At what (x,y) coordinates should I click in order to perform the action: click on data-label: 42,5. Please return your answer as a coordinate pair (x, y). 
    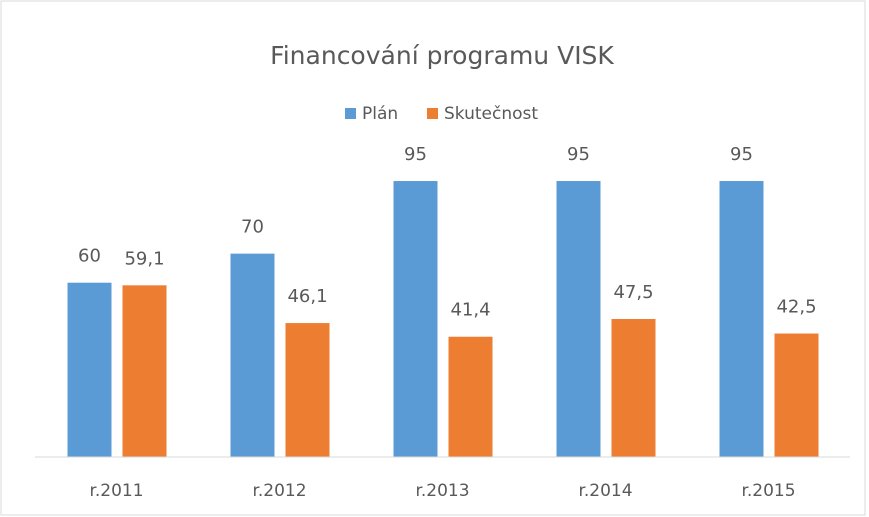
    Looking at the image, I should click on (796, 307).